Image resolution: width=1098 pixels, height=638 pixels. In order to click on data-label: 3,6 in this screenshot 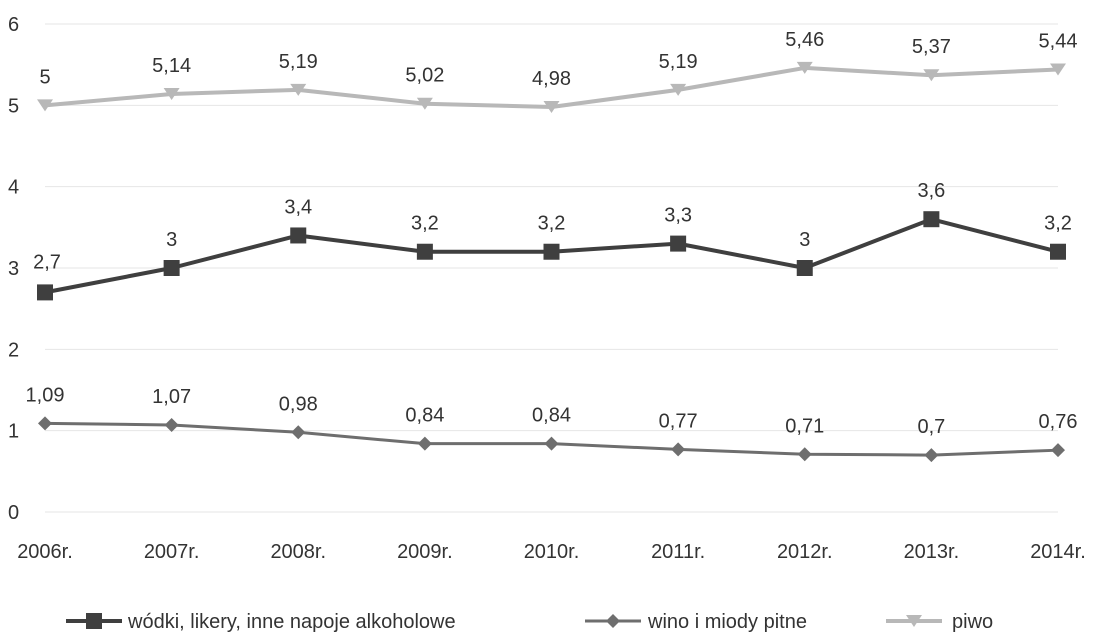, I will do `click(931, 191)`.